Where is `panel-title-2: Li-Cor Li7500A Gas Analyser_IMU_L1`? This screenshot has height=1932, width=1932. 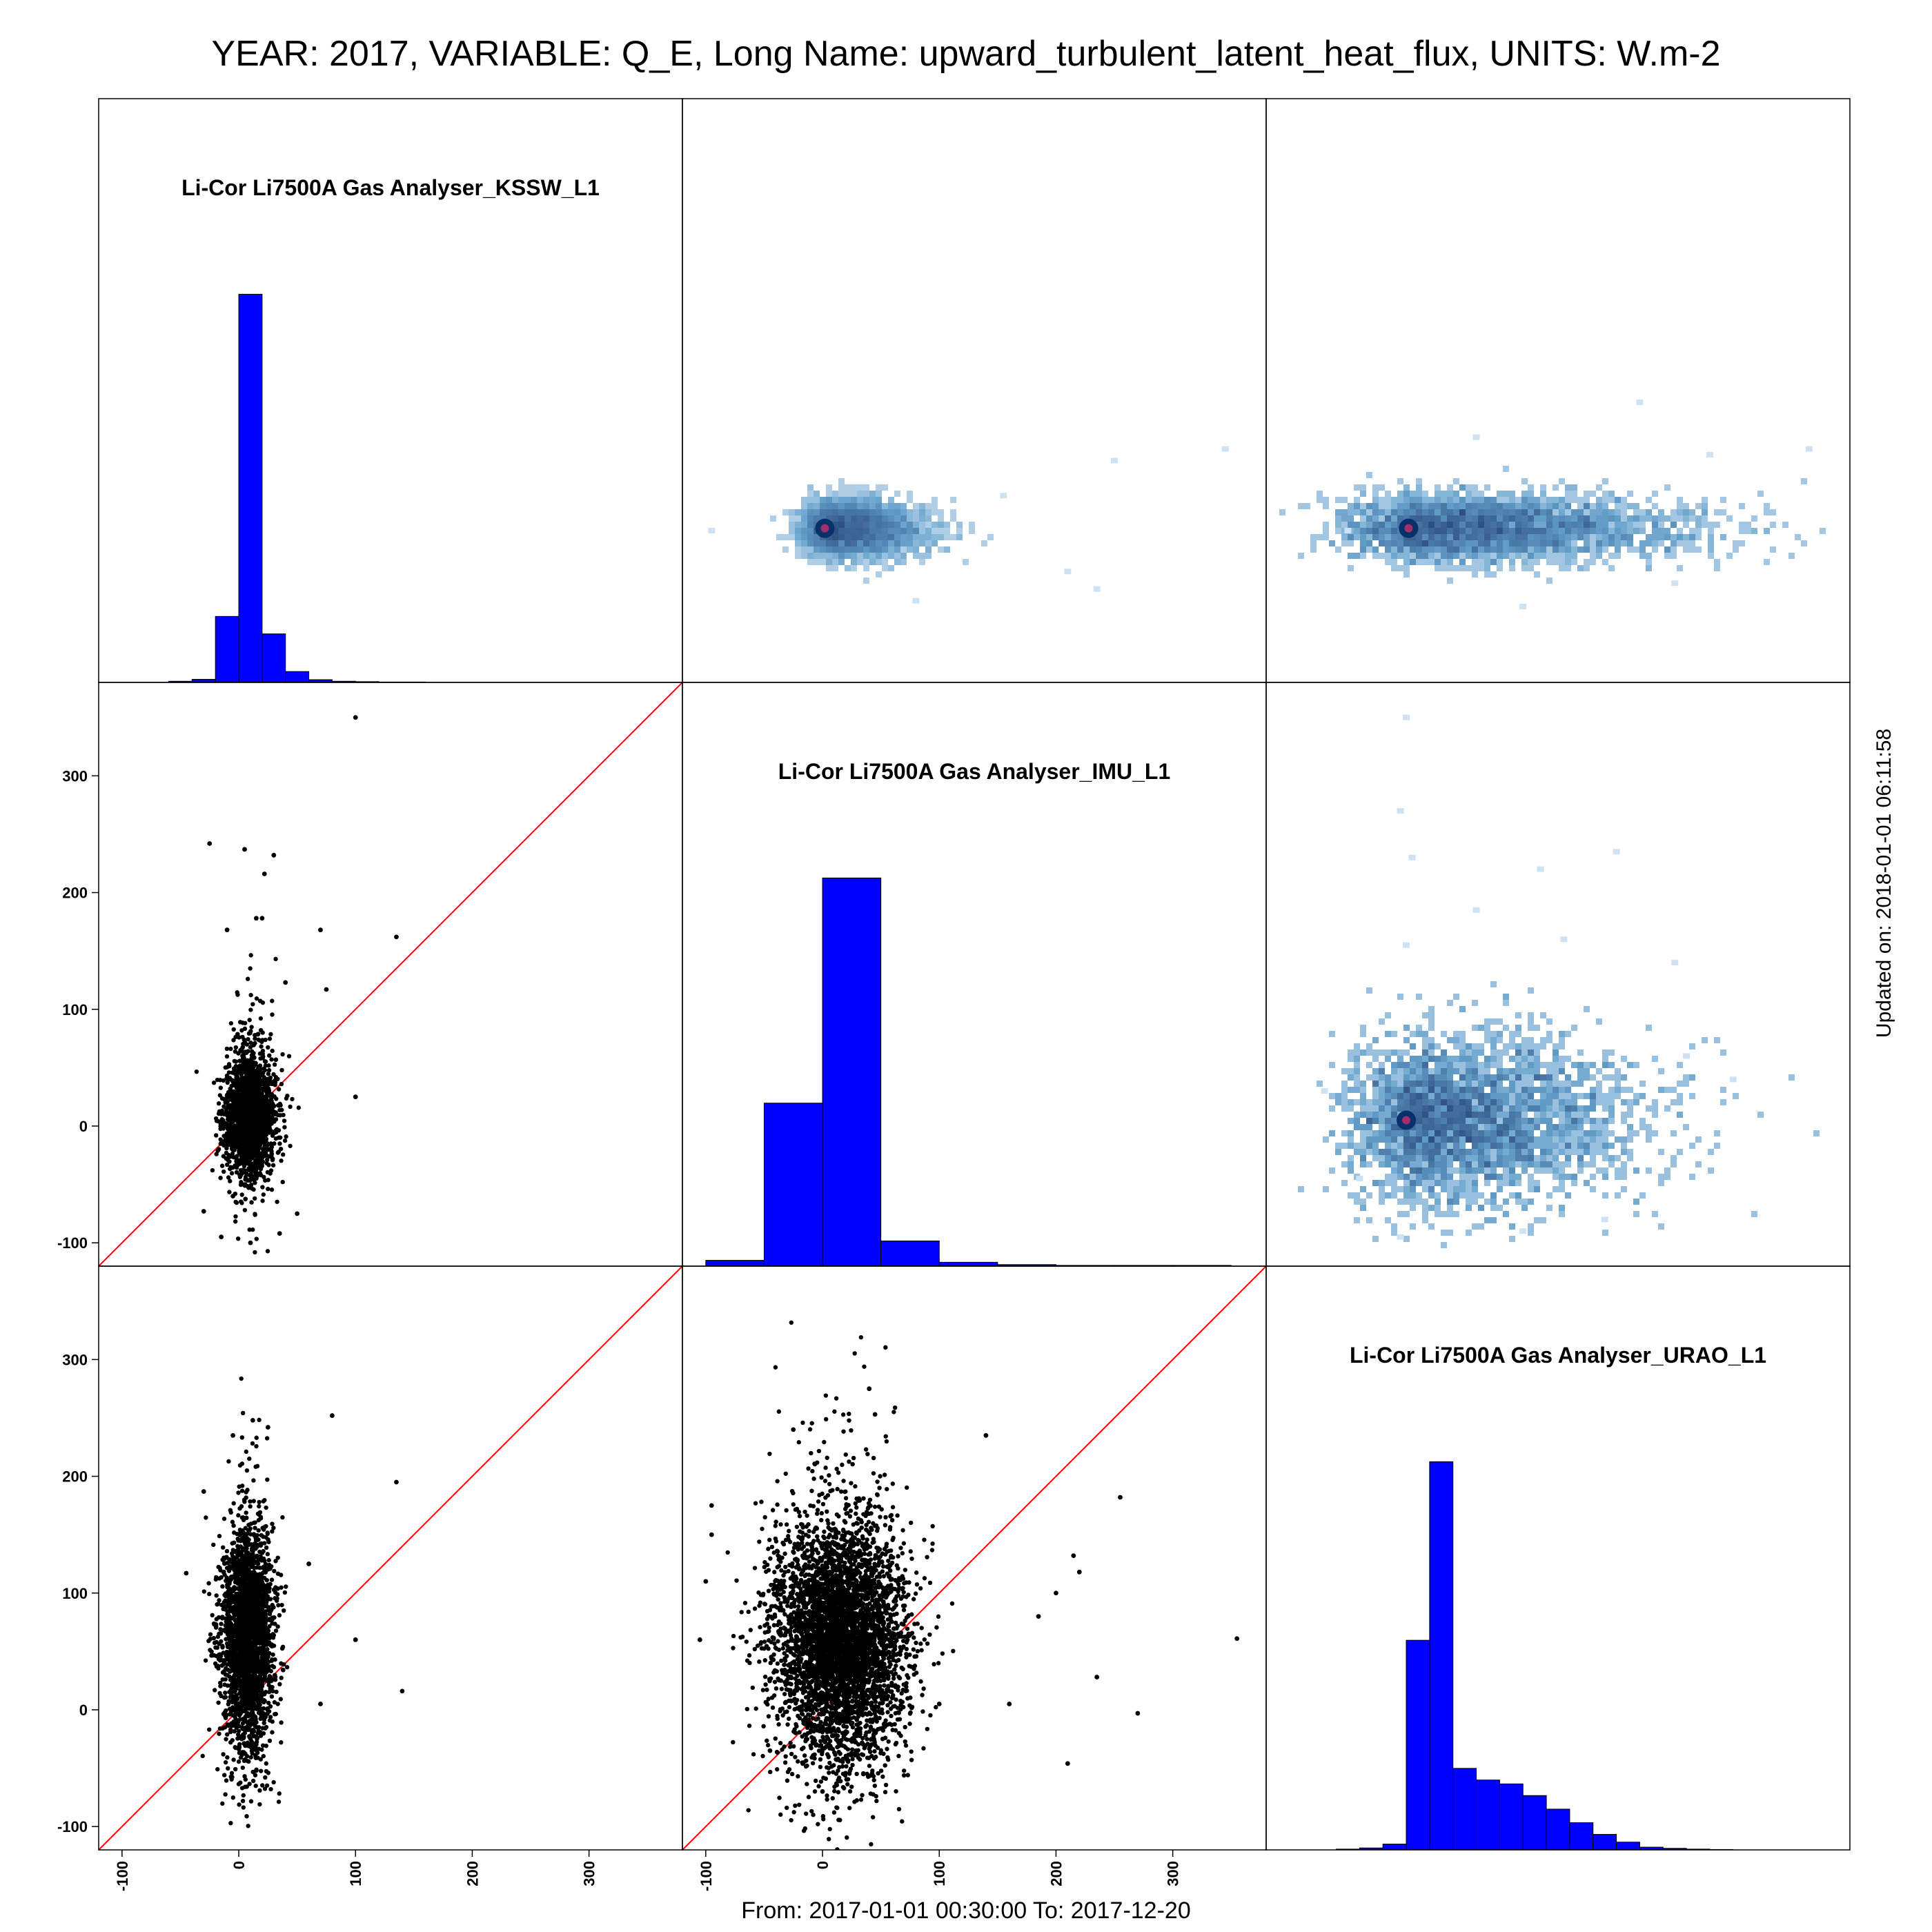 panel-title-2: Li-Cor Li7500A Gas Analyser_IMU_L1 is located at coordinates (974, 771).